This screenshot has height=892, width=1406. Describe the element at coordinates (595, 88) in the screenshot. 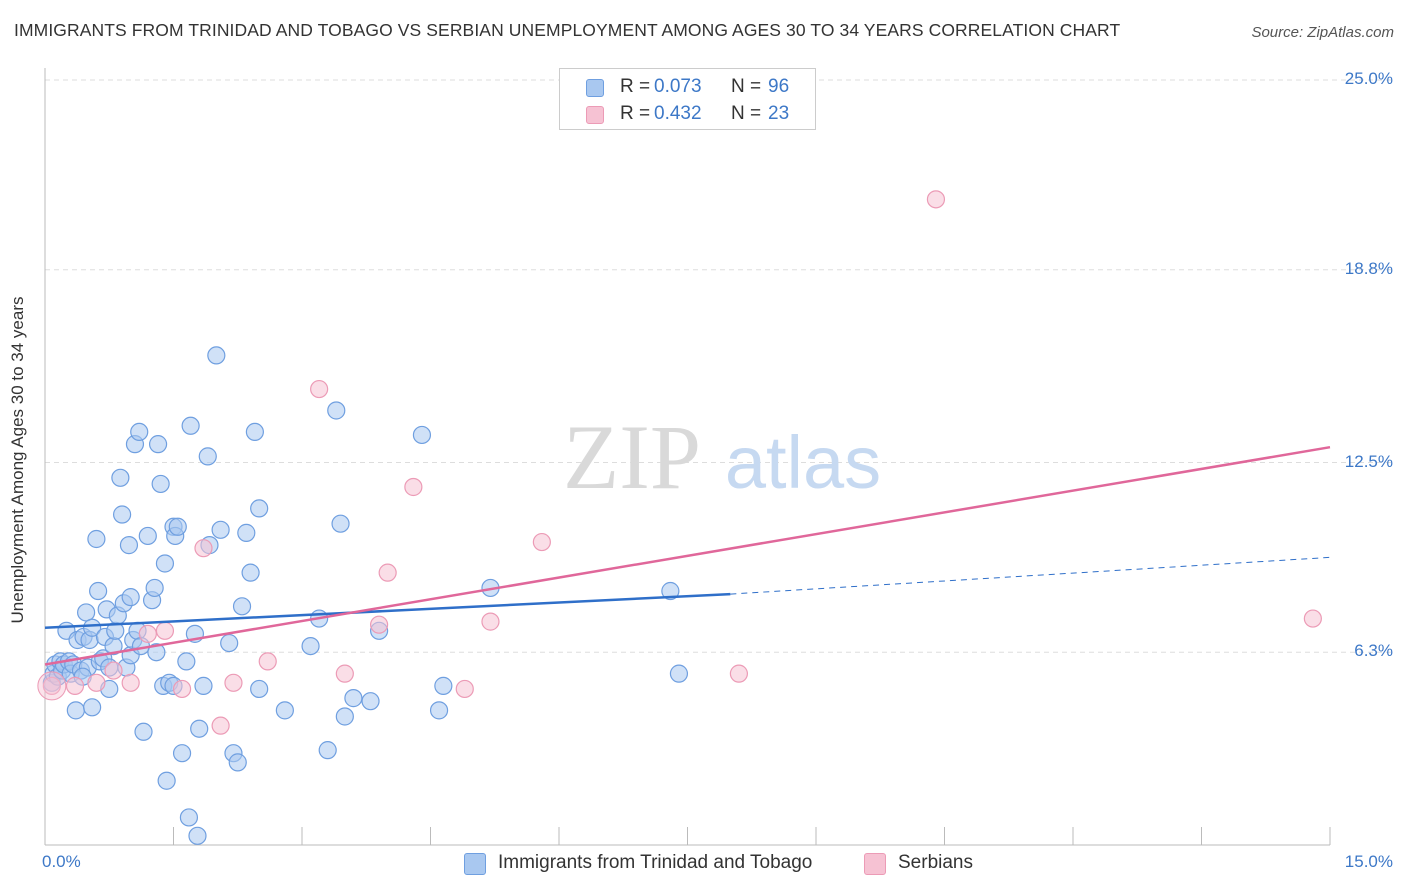

I see `legend-swatch-blue` at that location.